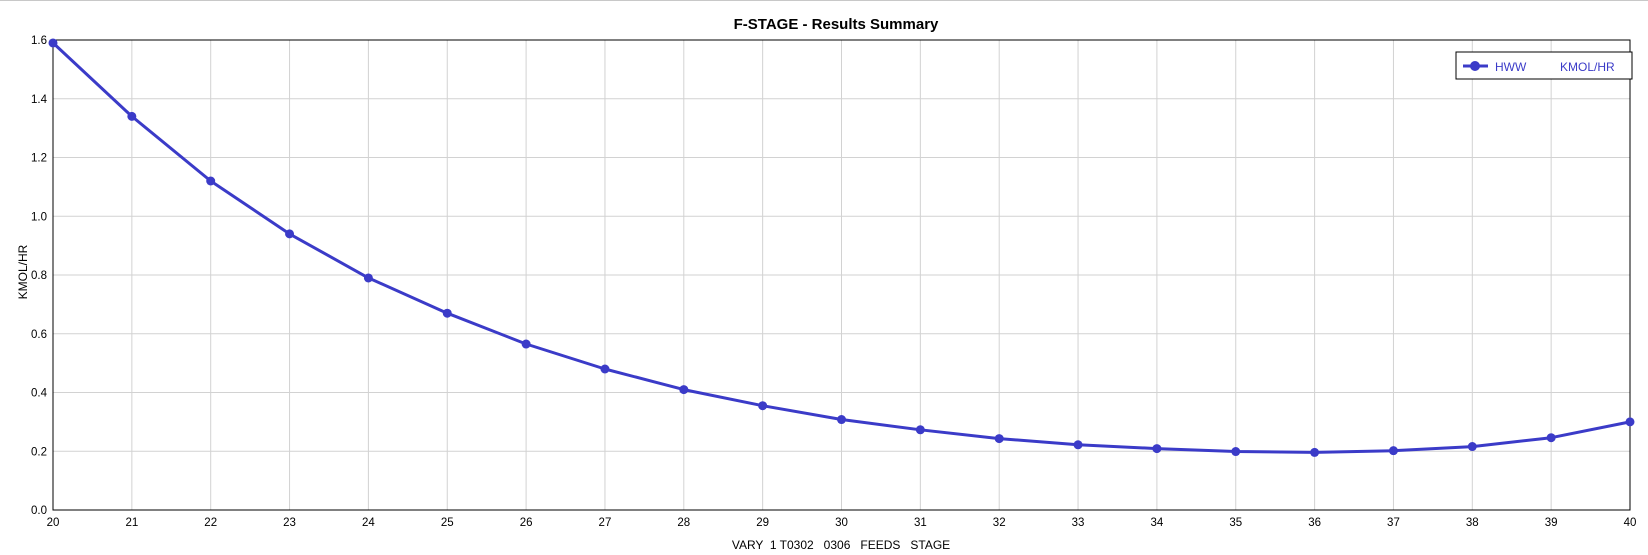 The height and width of the screenshot is (555, 1648). Describe the element at coordinates (210, 523) in the screenshot. I see `x-tick-label: 22` at that location.